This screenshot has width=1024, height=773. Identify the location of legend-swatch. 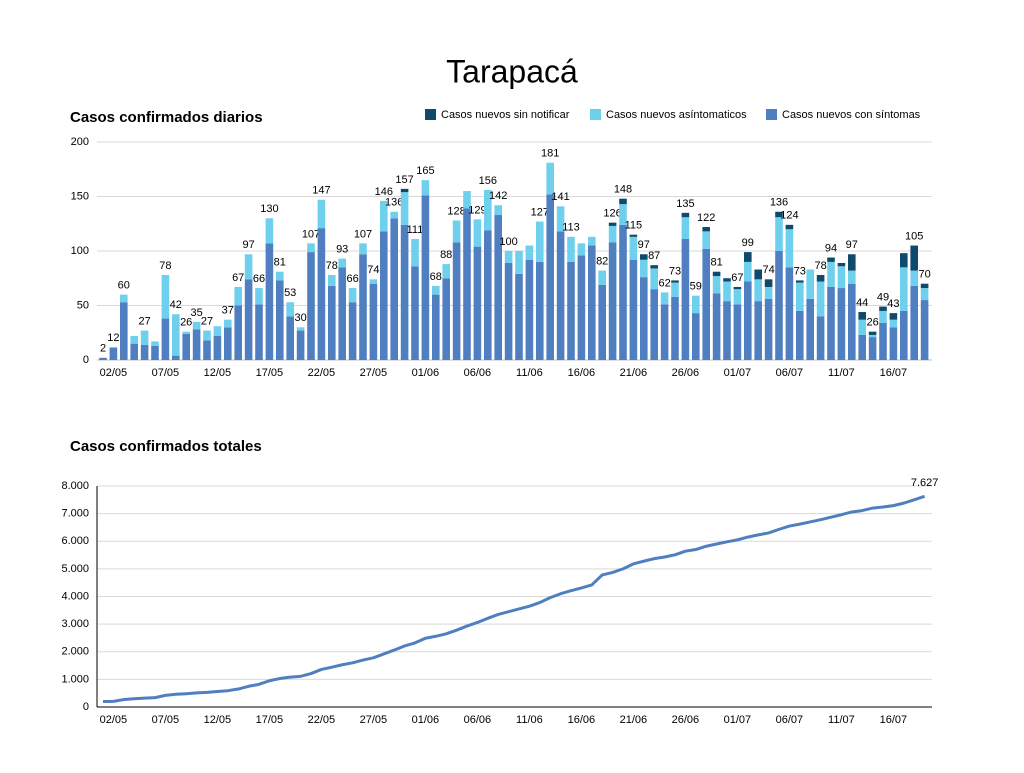
(771, 114).